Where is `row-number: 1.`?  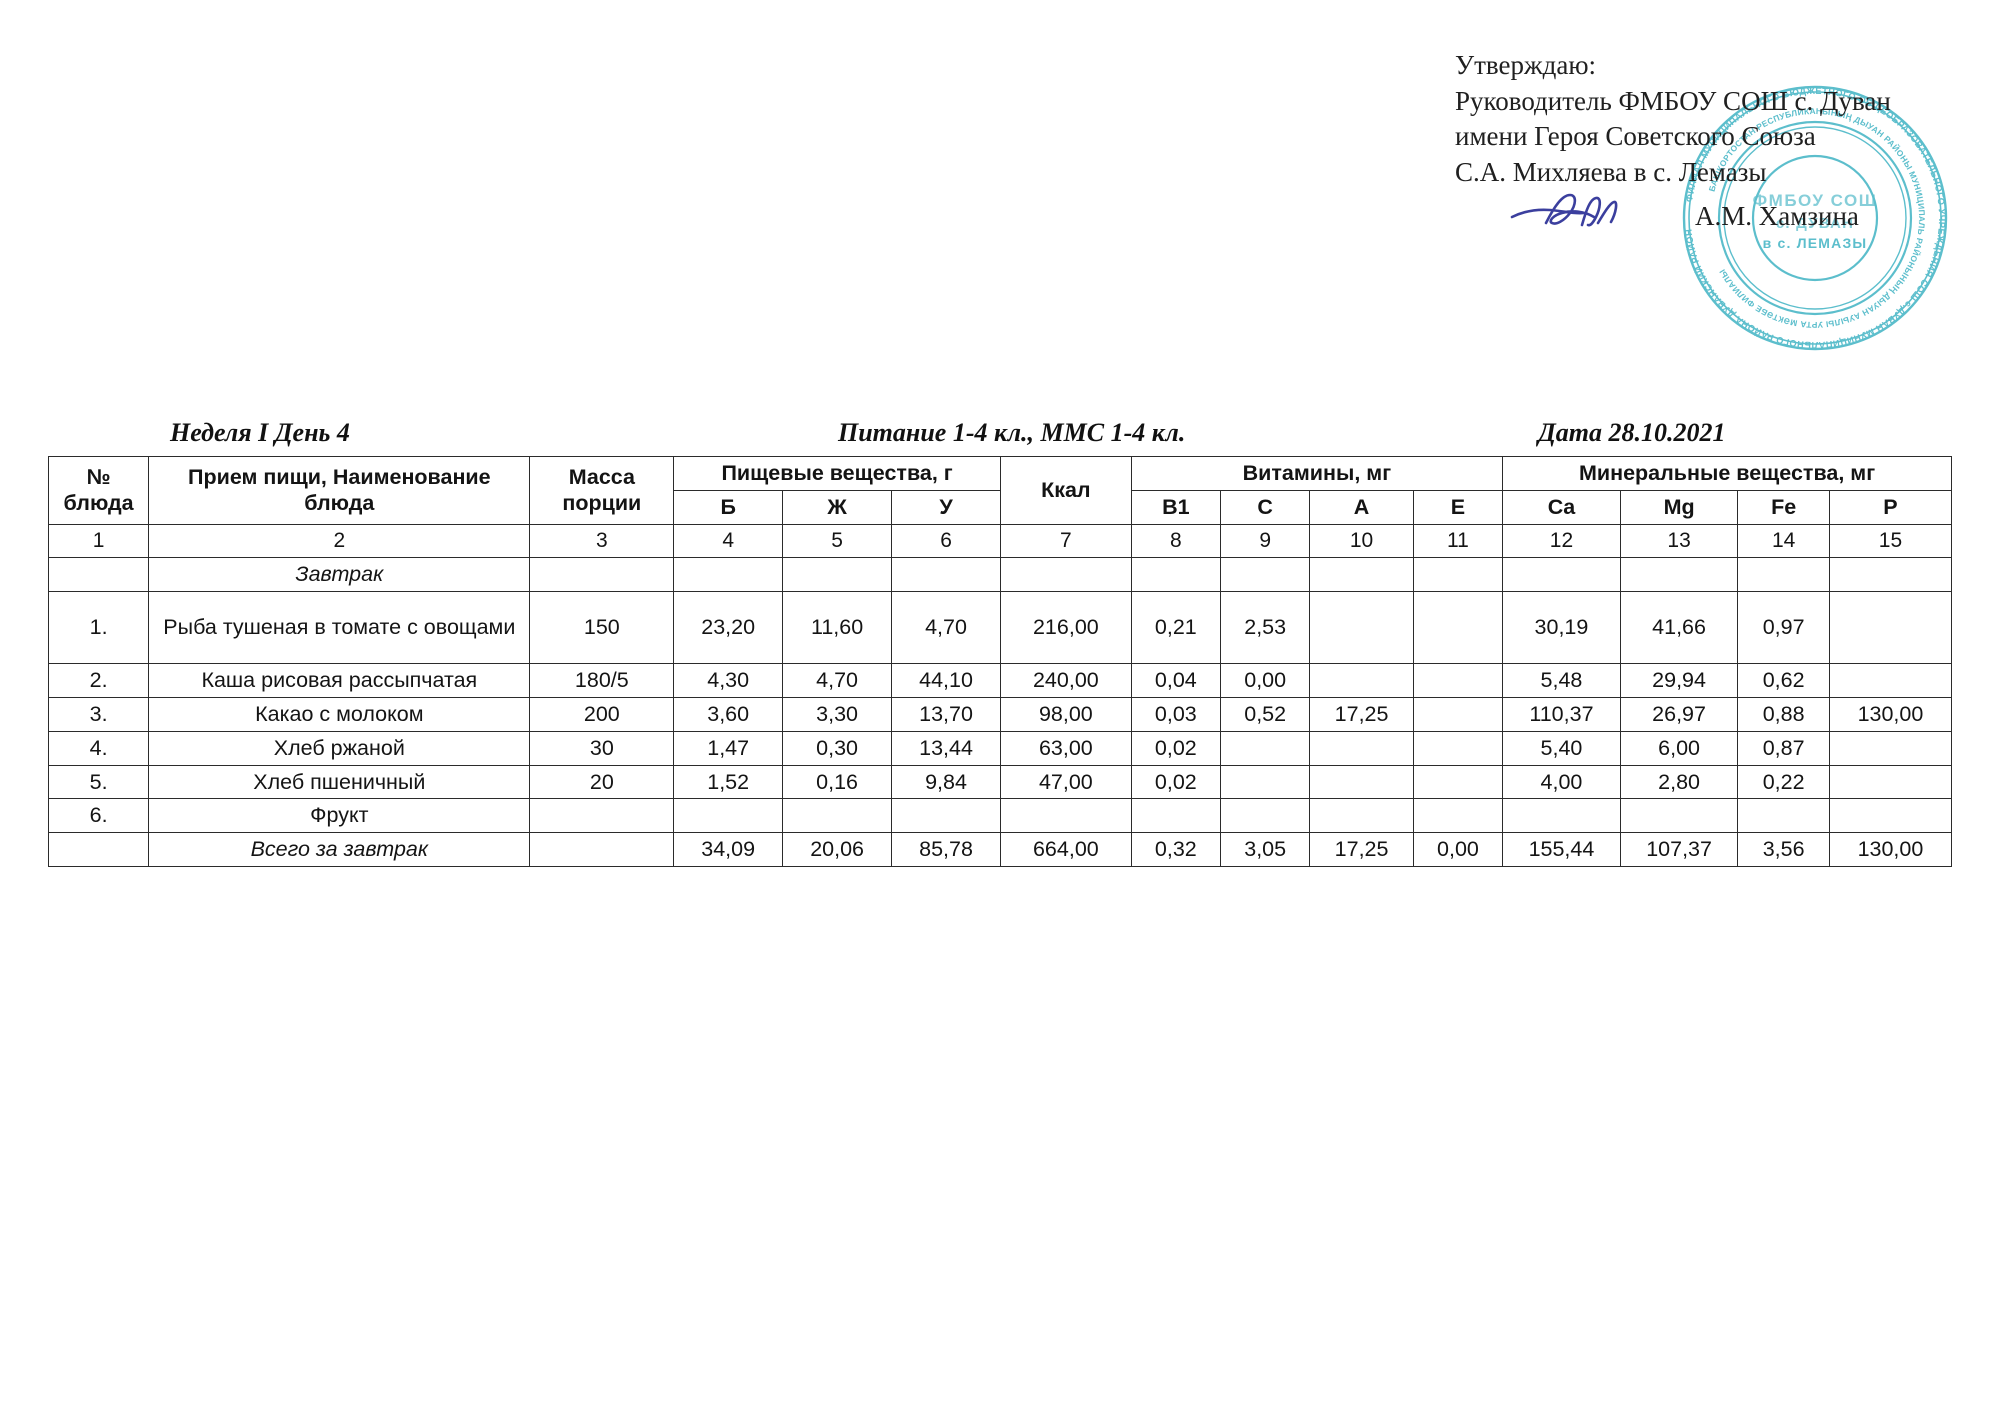 row-number: 1. is located at coordinates (98, 627).